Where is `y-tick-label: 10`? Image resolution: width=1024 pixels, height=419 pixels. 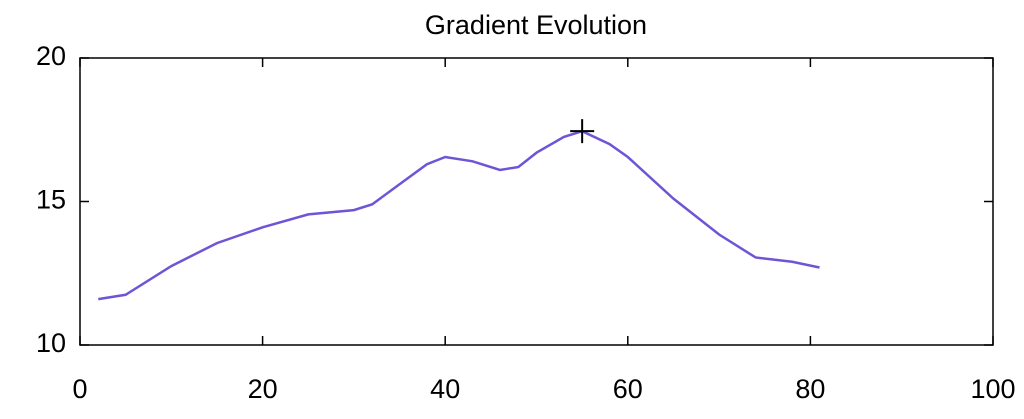
y-tick-label: 10 is located at coordinates (51, 343).